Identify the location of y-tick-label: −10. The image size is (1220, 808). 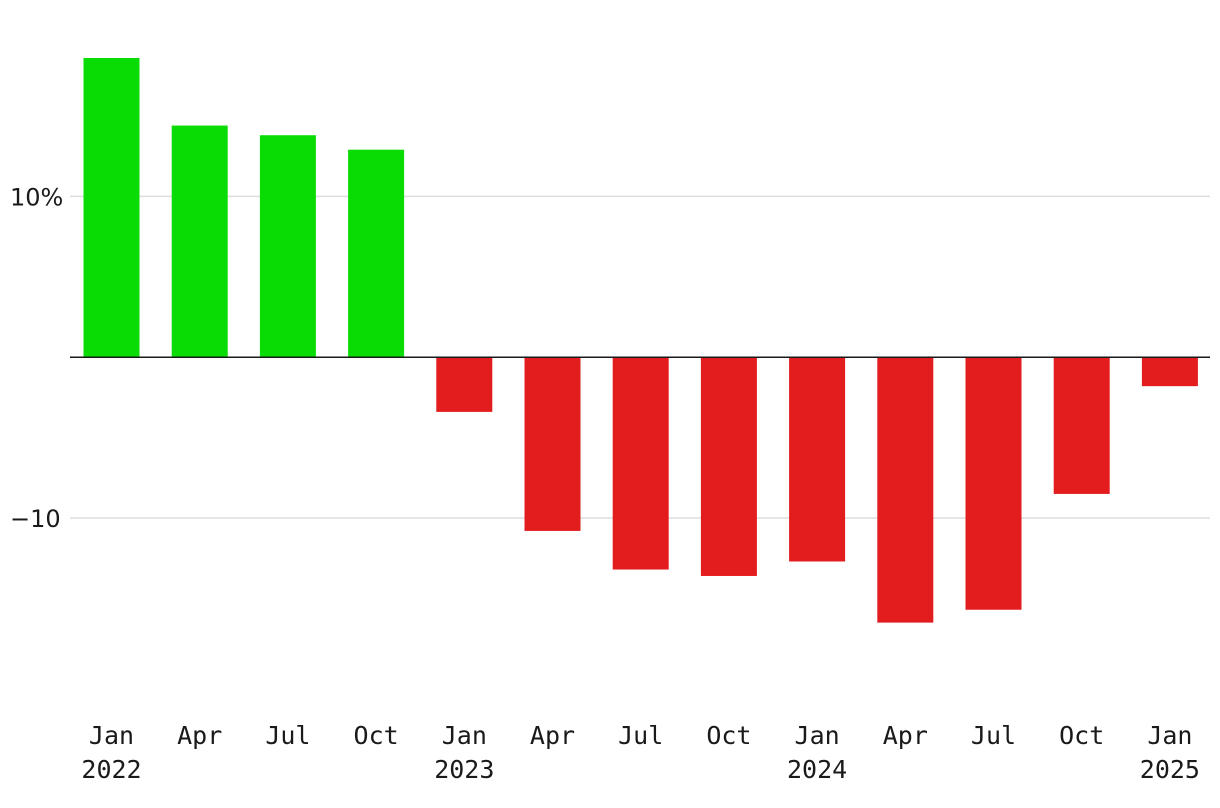
(35, 519).